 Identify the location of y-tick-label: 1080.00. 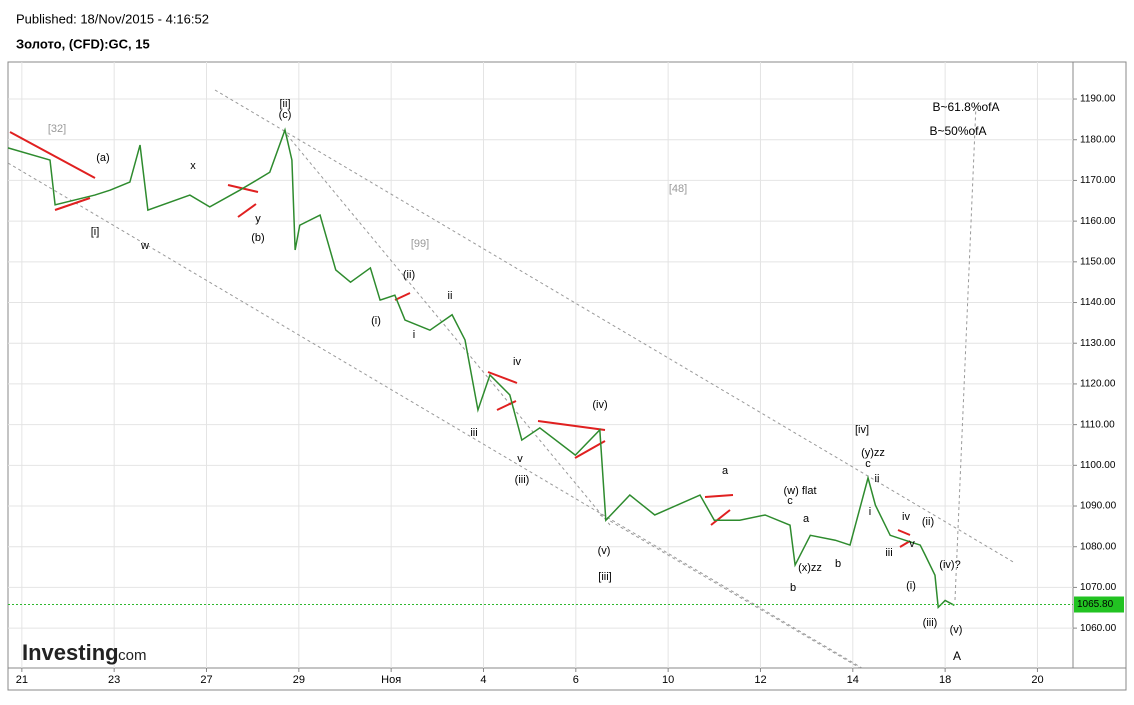
(1098, 546).